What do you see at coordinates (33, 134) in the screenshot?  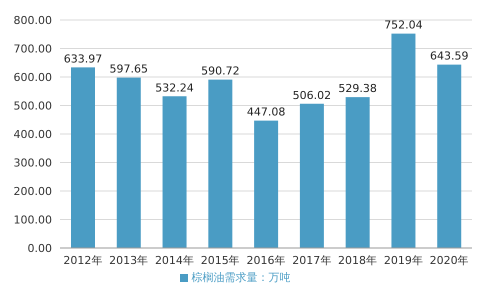 I see `y-tick-label: 400.00` at bounding box center [33, 134].